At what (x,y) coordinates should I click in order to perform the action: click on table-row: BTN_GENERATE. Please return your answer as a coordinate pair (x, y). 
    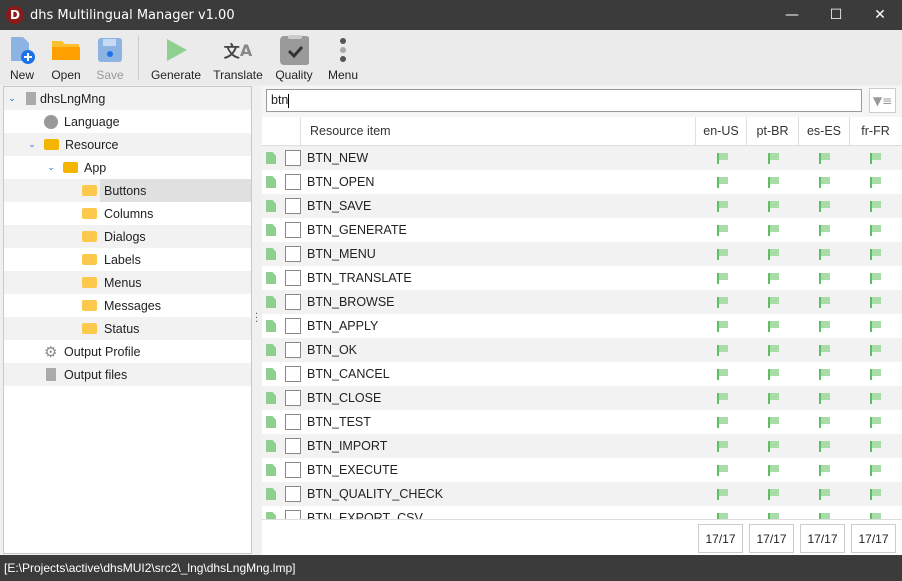
    Looking at the image, I should click on (582, 230).